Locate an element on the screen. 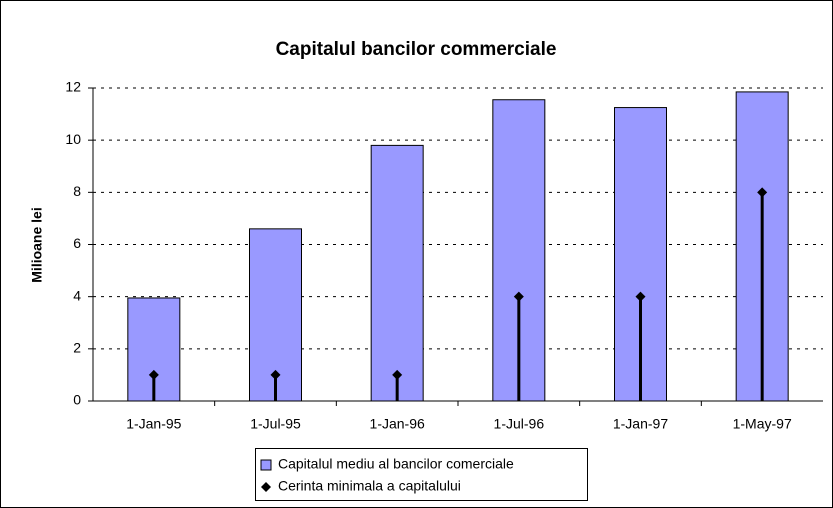  legend-label: Capitalul mediu al bancilor comerciale is located at coordinates (396, 464).